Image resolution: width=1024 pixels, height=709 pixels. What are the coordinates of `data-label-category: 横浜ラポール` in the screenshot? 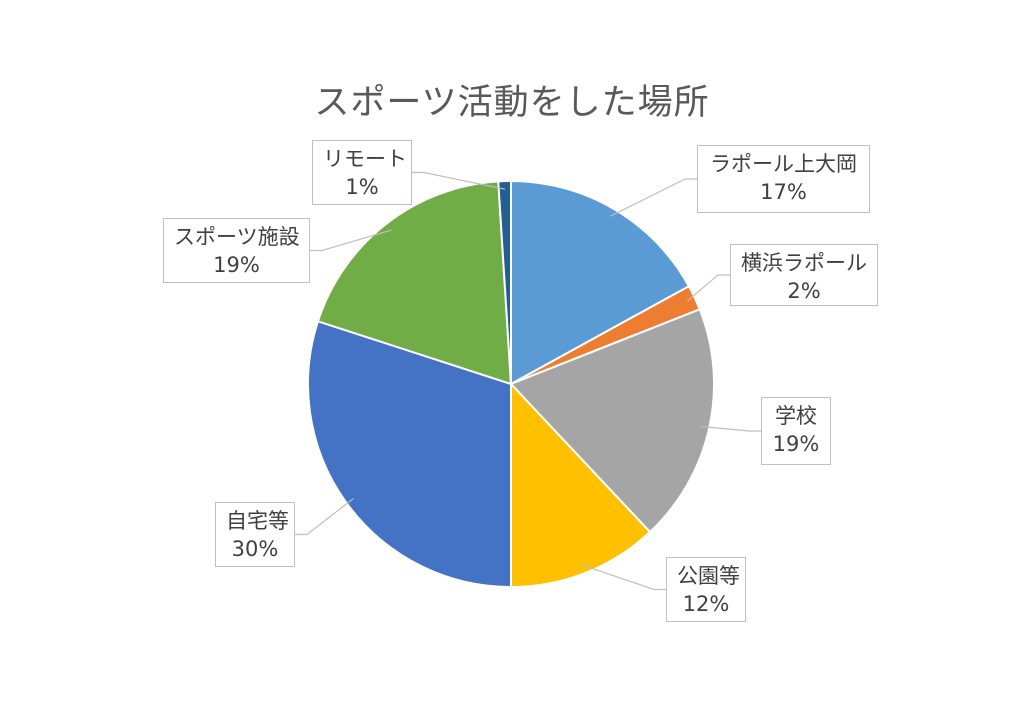 It's located at (804, 263).